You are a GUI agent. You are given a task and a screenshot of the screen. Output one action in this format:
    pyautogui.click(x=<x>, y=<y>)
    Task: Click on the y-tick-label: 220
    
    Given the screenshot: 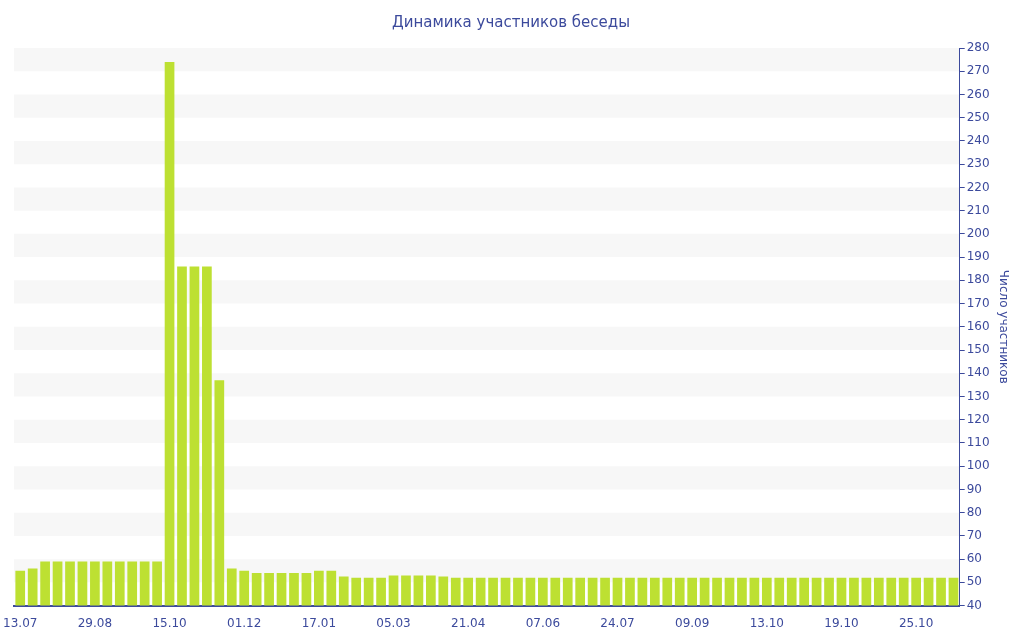 What is the action you would take?
    pyautogui.click(x=978, y=186)
    